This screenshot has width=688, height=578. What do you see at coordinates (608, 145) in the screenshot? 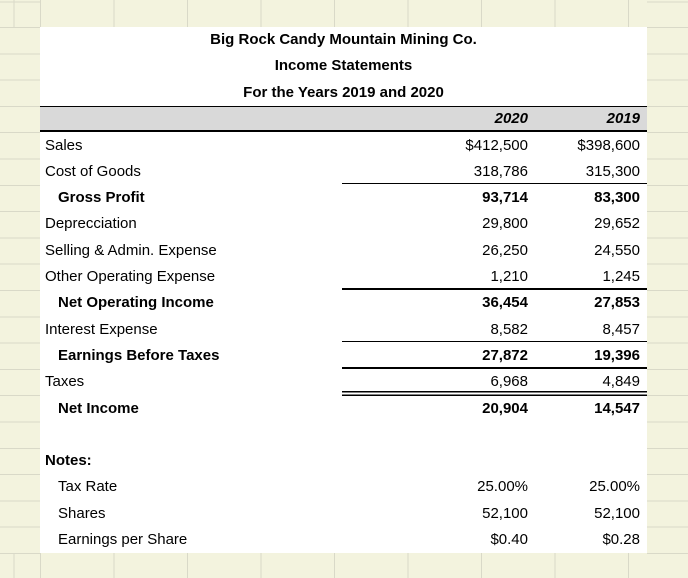
I see `value-2019: $398,600` at bounding box center [608, 145].